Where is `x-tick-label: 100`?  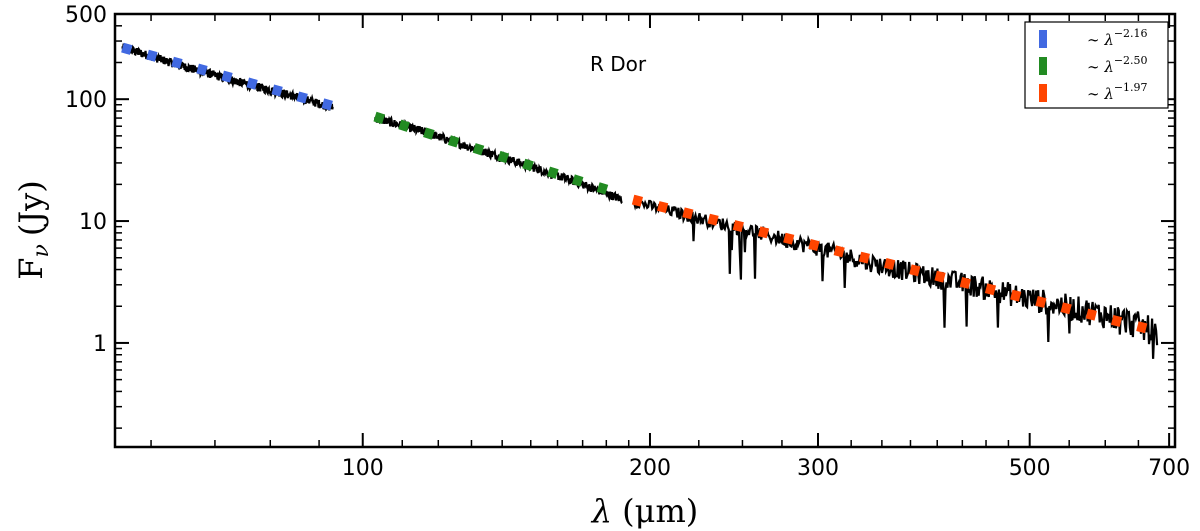 x-tick-label: 100 is located at coordinates (363, 468).